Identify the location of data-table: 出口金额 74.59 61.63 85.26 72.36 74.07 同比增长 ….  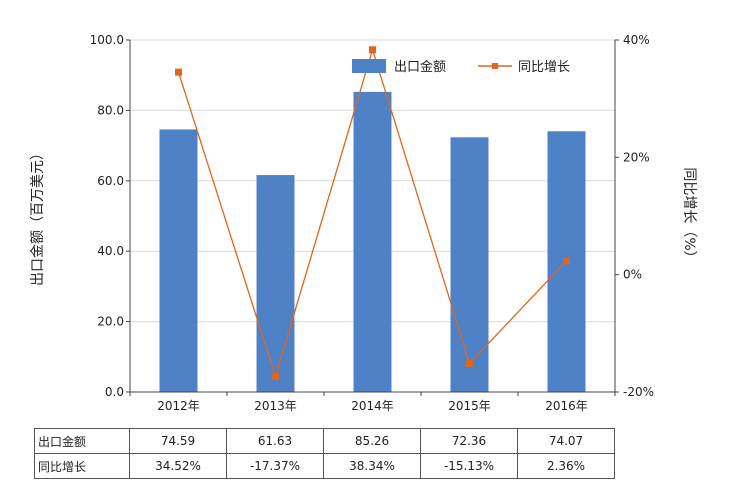
(324, 453).